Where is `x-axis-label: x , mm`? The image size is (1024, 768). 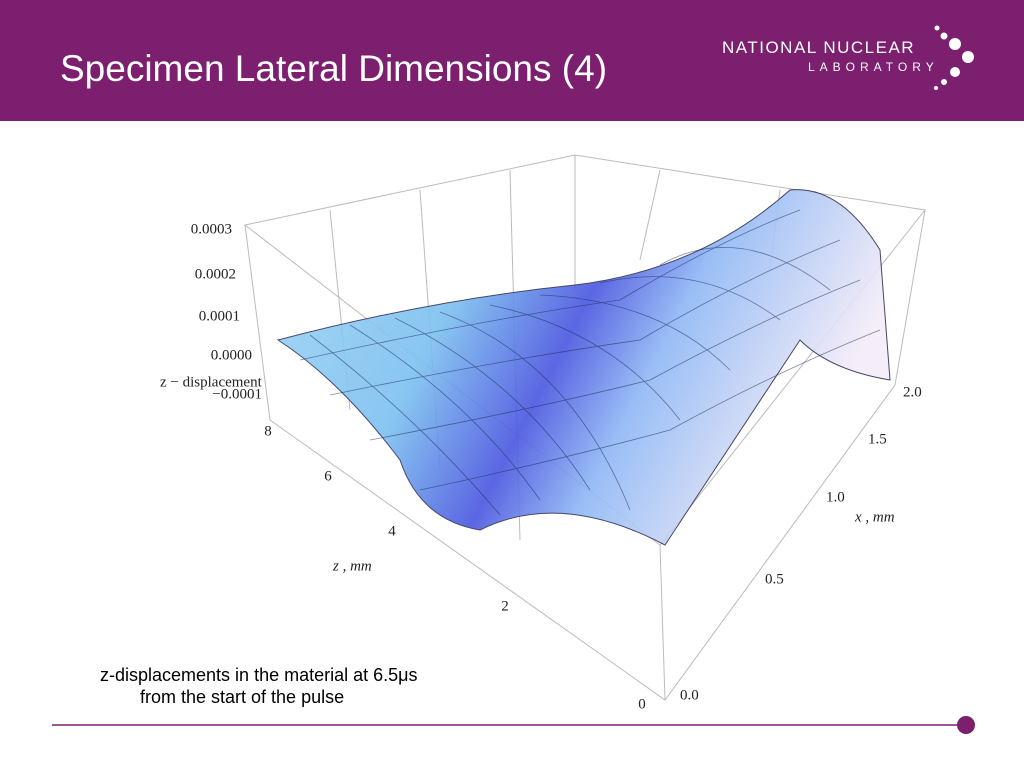 x-axis-label: x , mm is located at coordinates (874, 517).